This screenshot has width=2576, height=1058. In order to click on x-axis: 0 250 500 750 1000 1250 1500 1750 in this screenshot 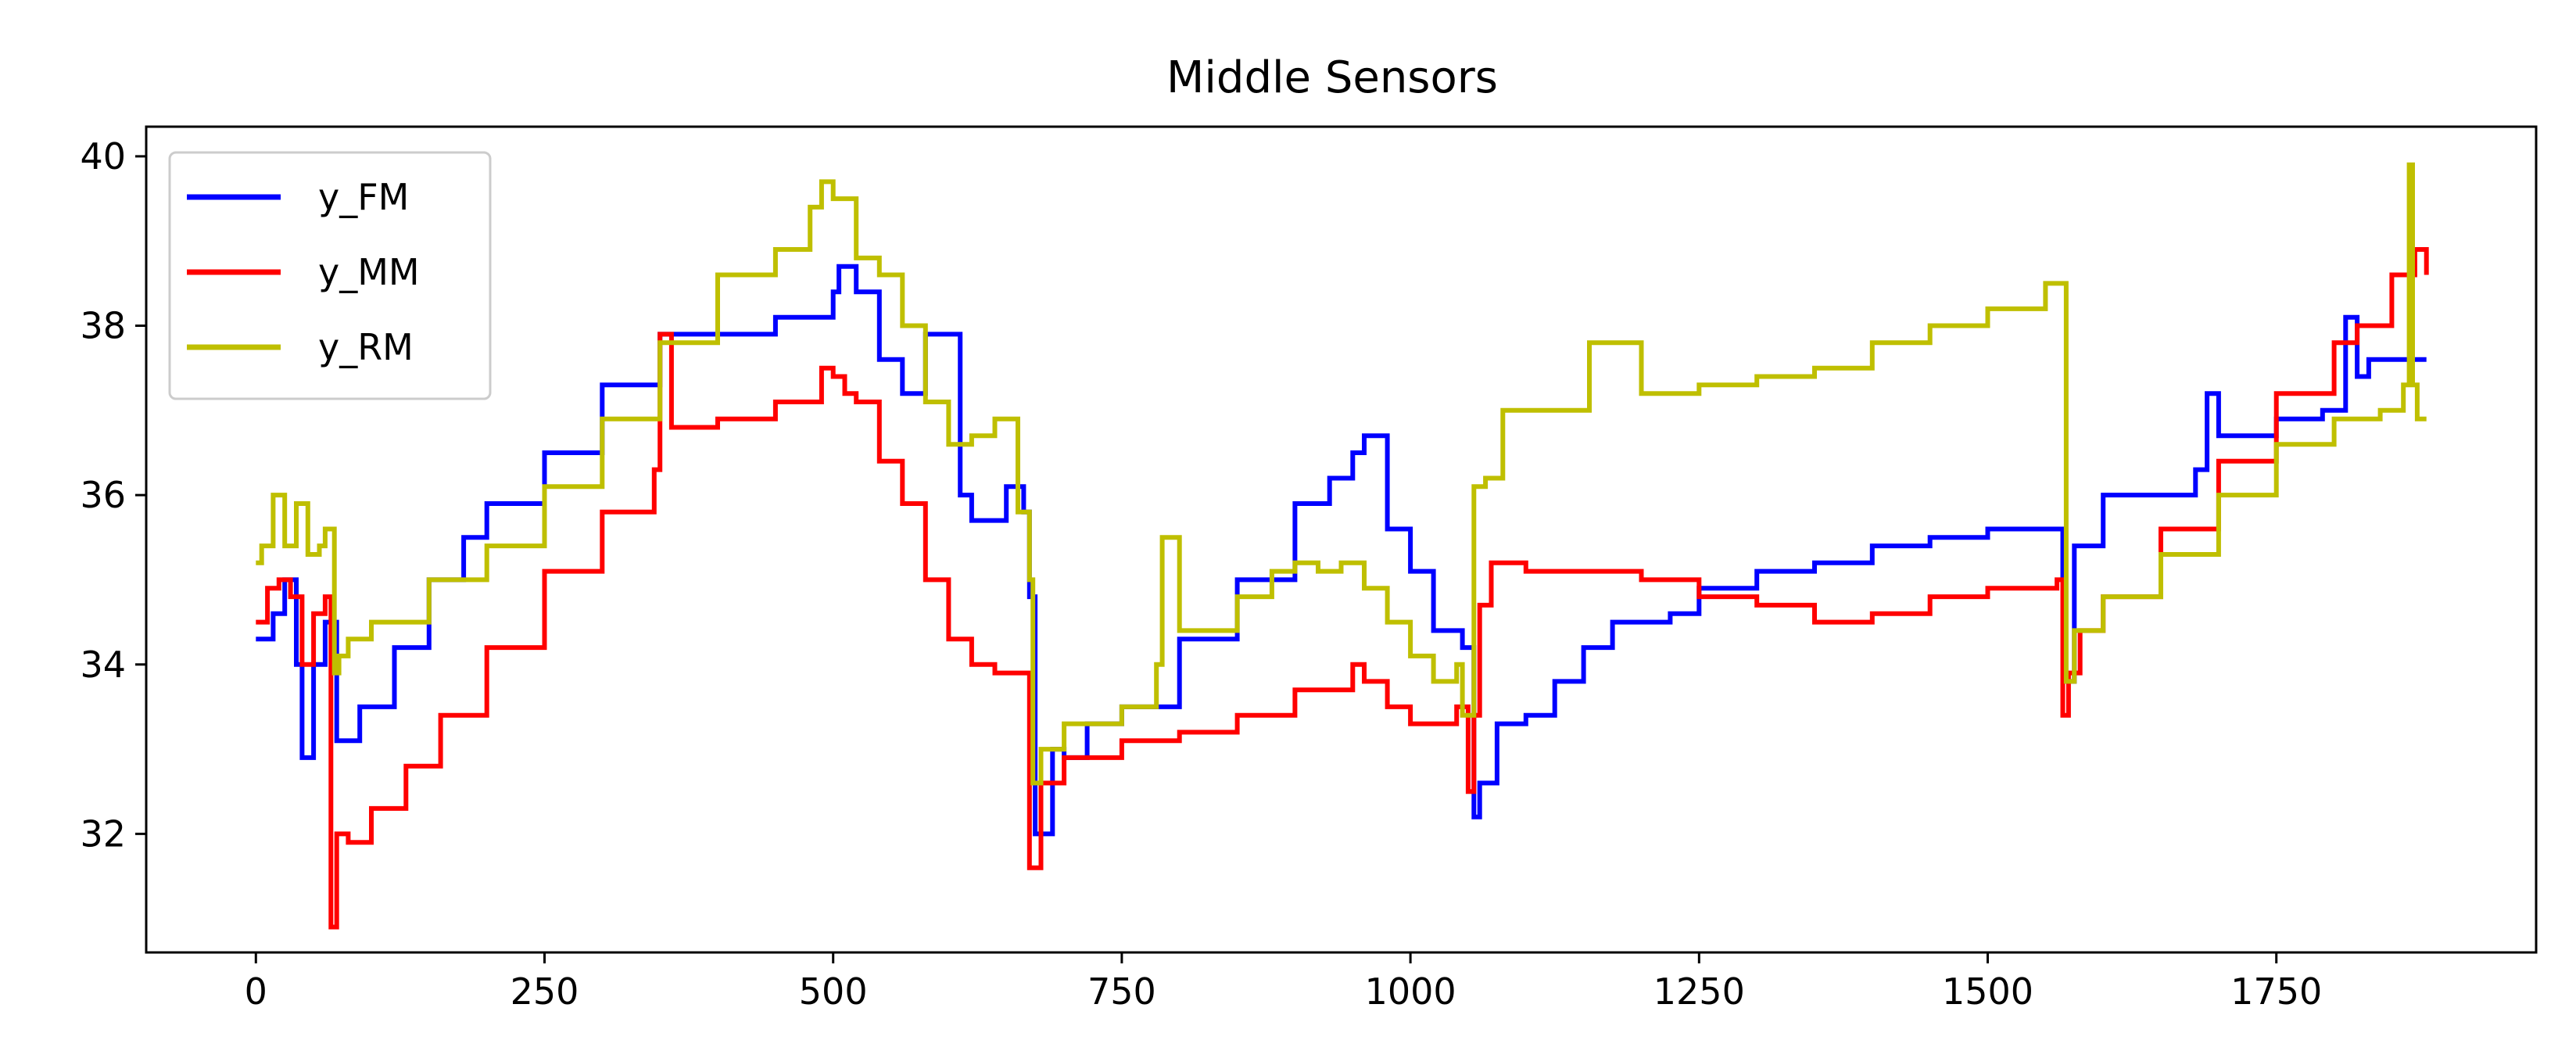, I will do `click(1283, 983)`.